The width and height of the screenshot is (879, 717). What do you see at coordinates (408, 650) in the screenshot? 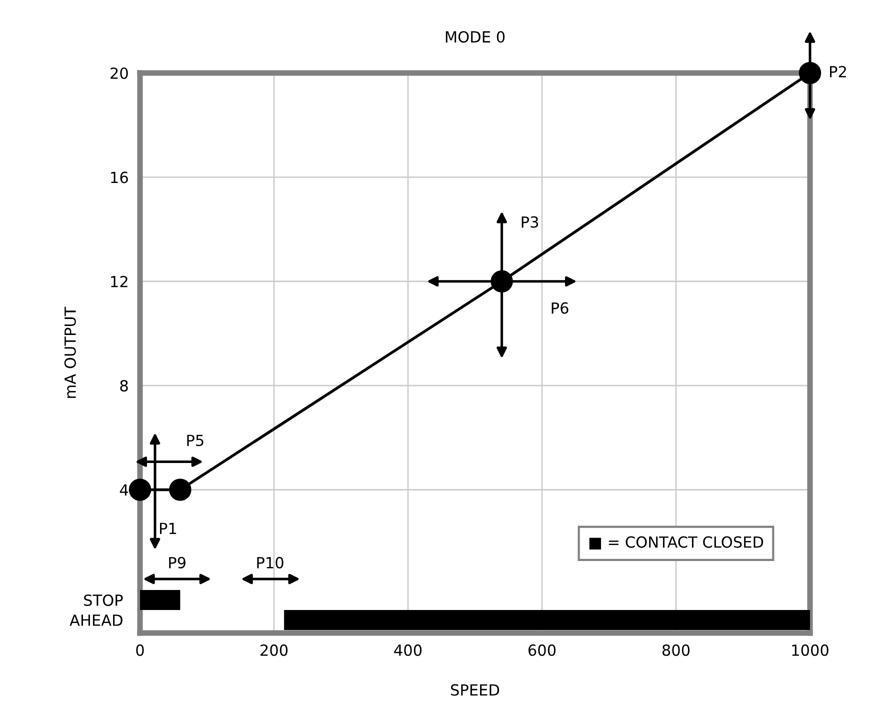
I see `x-tick-label: 400` at bounding box center [408, 650].